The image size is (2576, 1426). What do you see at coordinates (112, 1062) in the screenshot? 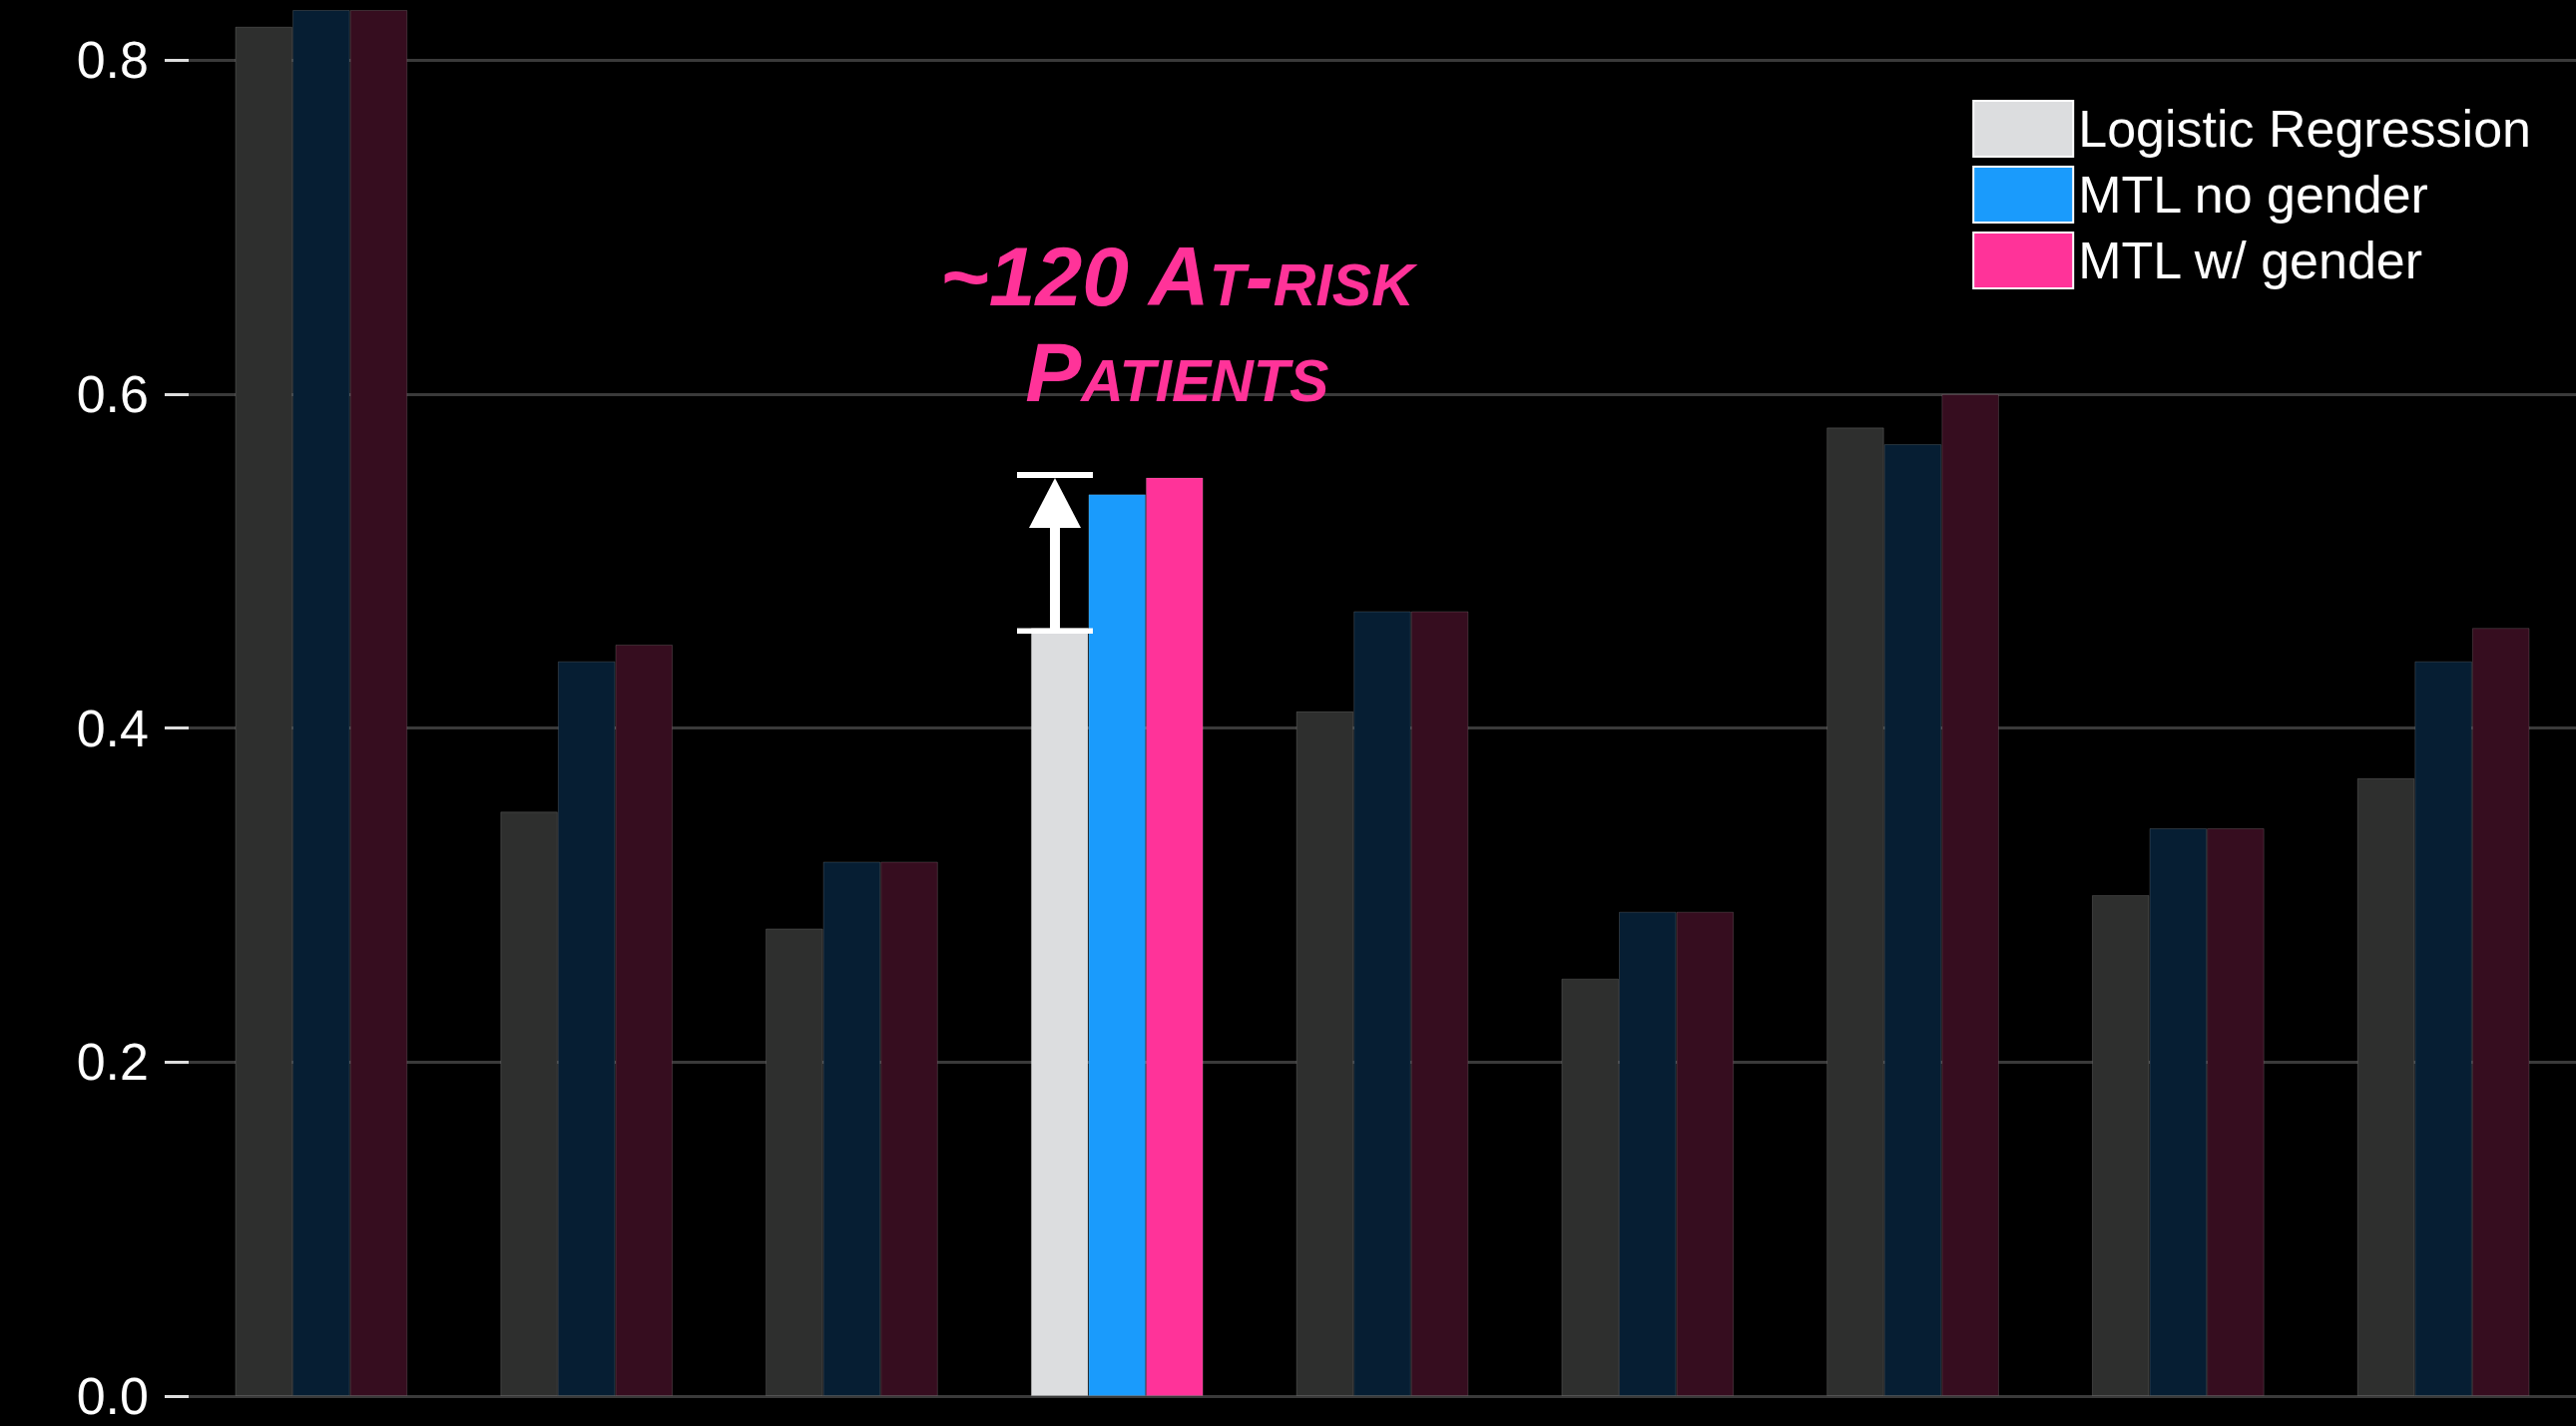
I see `y-tick-label: 0.2` at bounding box center [112, 1062].